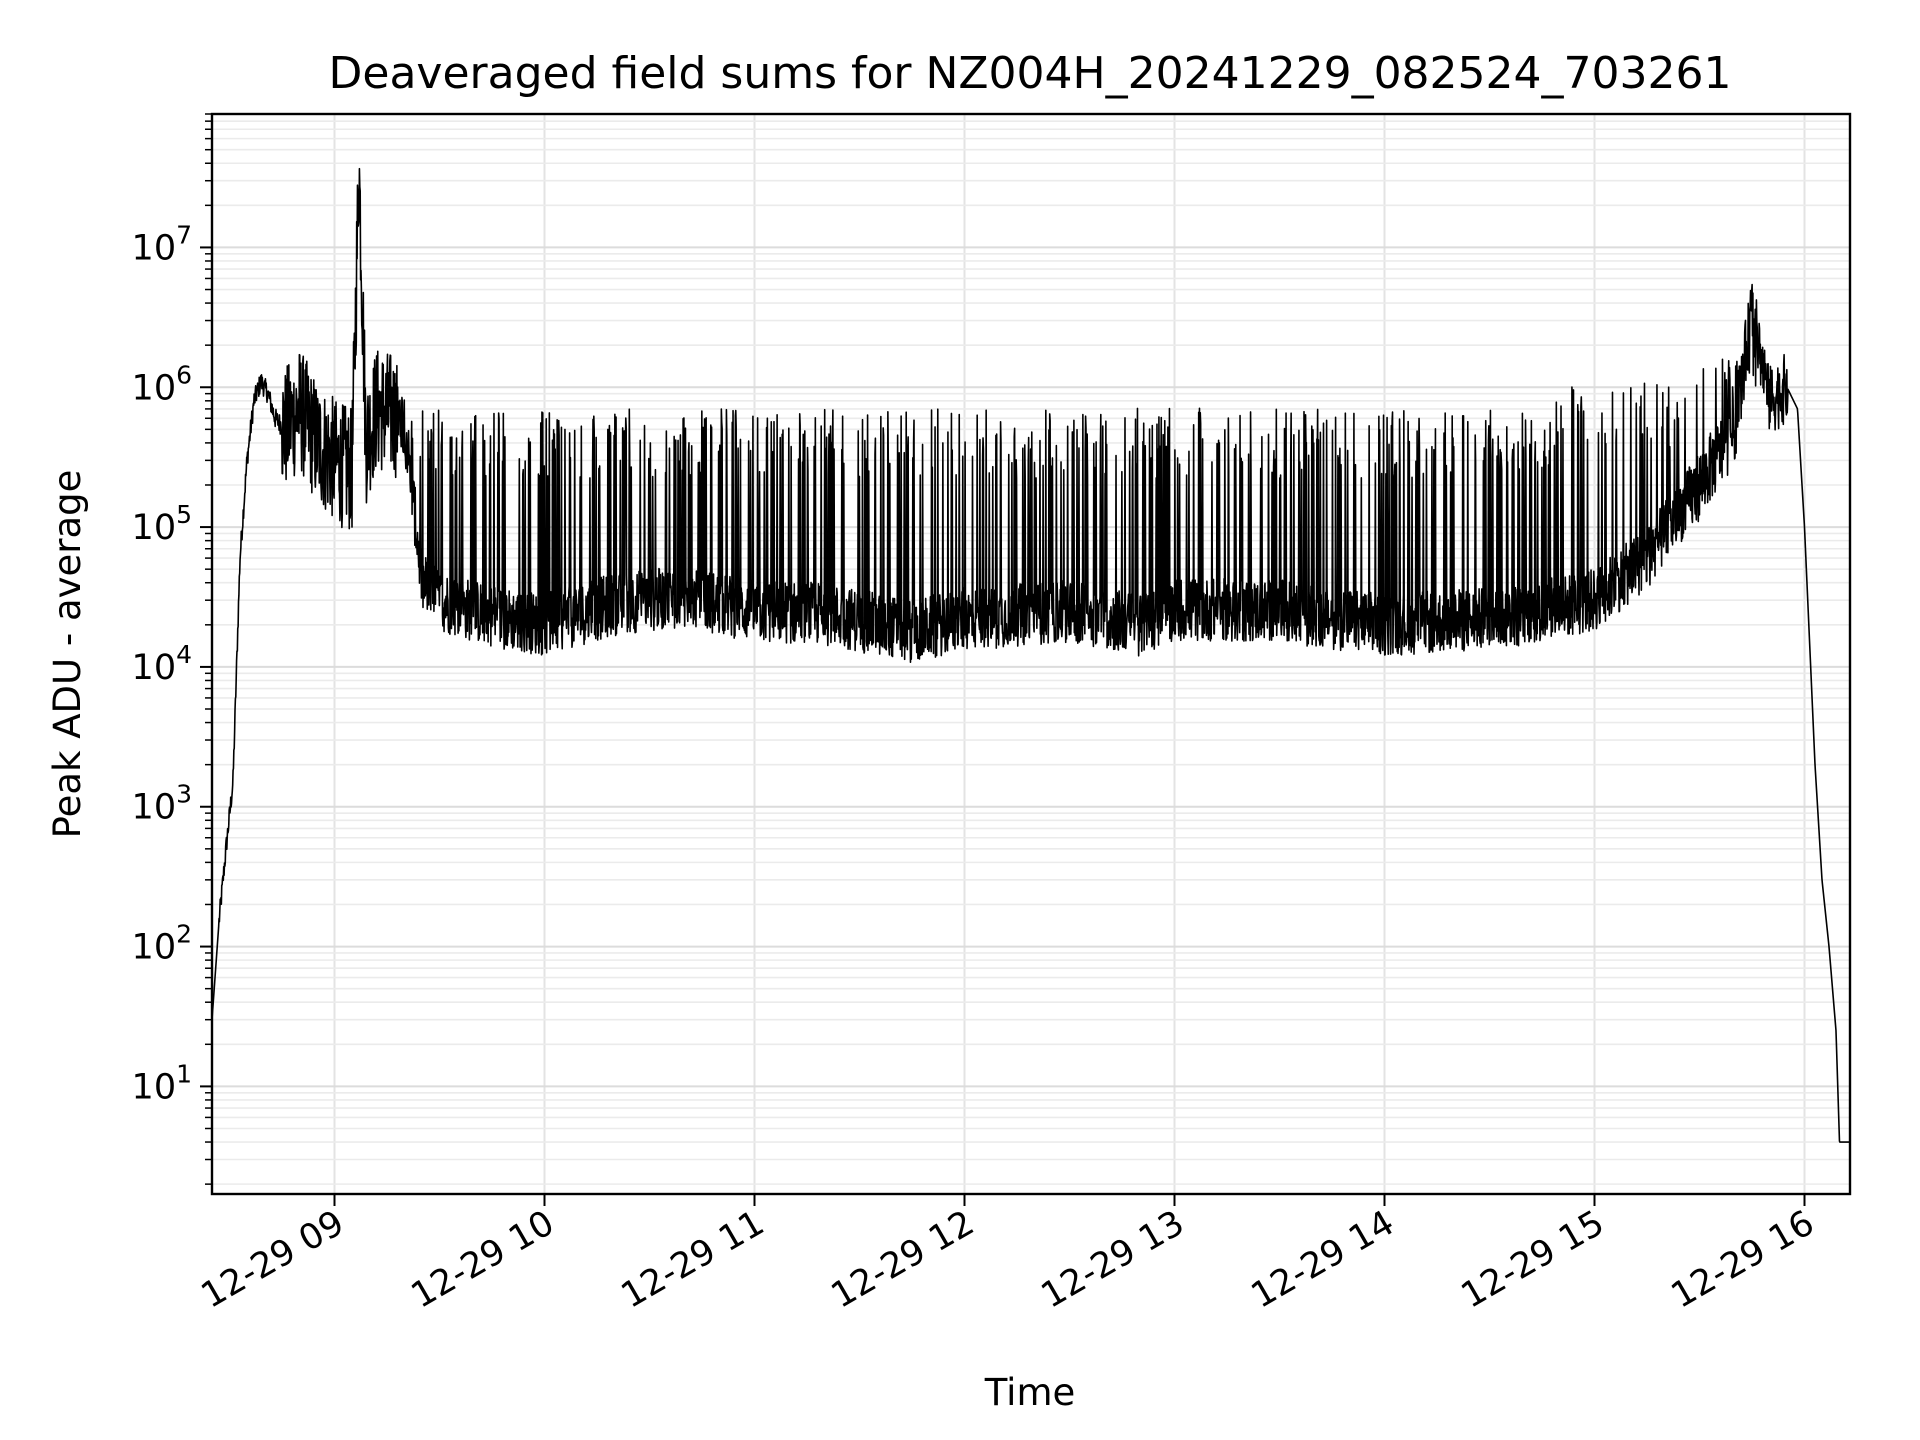 This screenshot has width=1920, height=1440. What do you see at coordinates (184, 234) in the screenshot?
I see `y-tick-exponent: 7` at bounding box center [184, 234].